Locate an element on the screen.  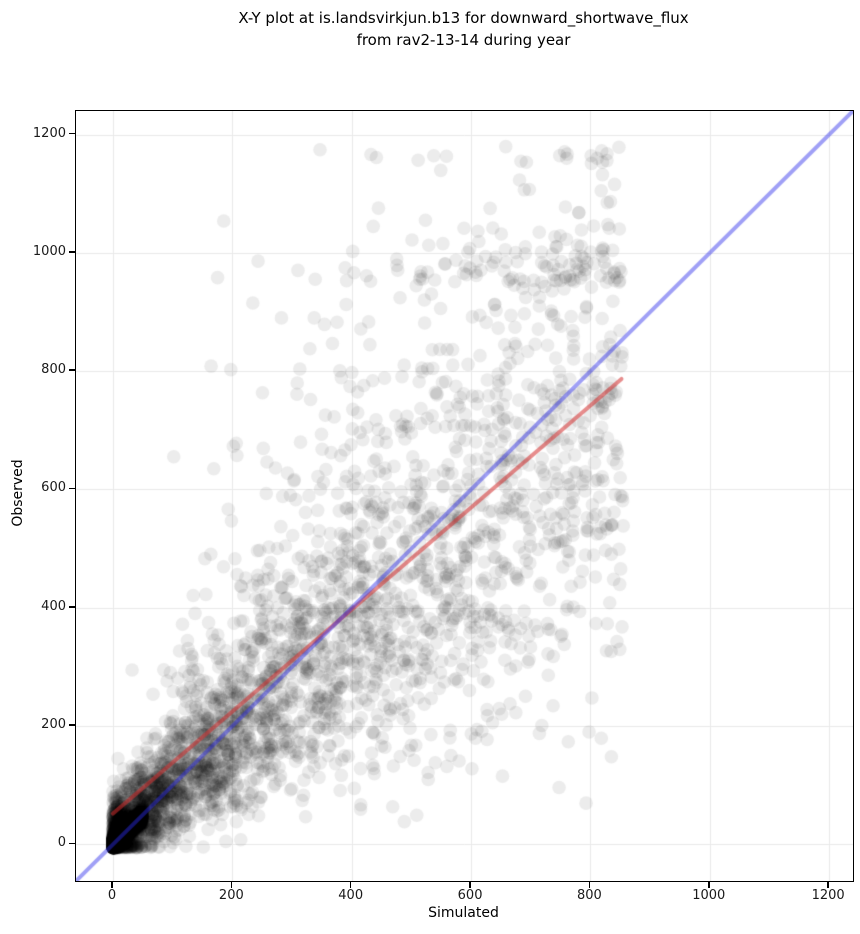
y-tick-label: 600 is located at coordinates (53, 488).